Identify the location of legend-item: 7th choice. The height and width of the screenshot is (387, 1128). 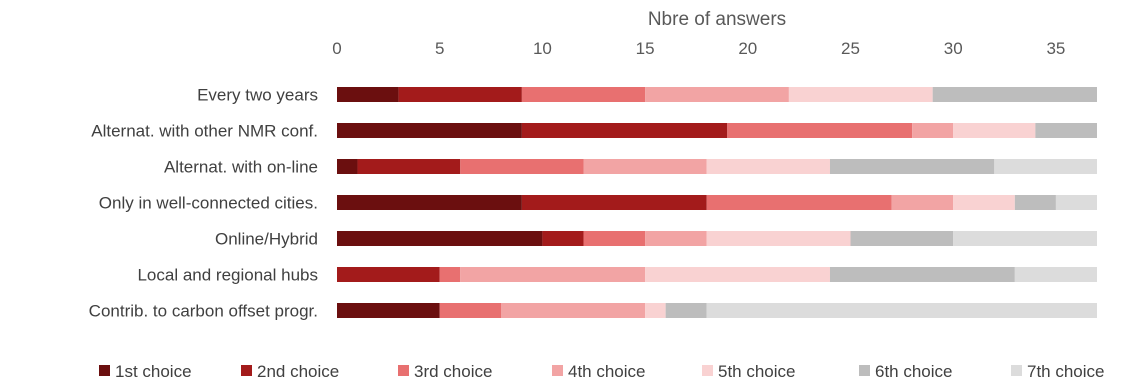
(1058, 371).